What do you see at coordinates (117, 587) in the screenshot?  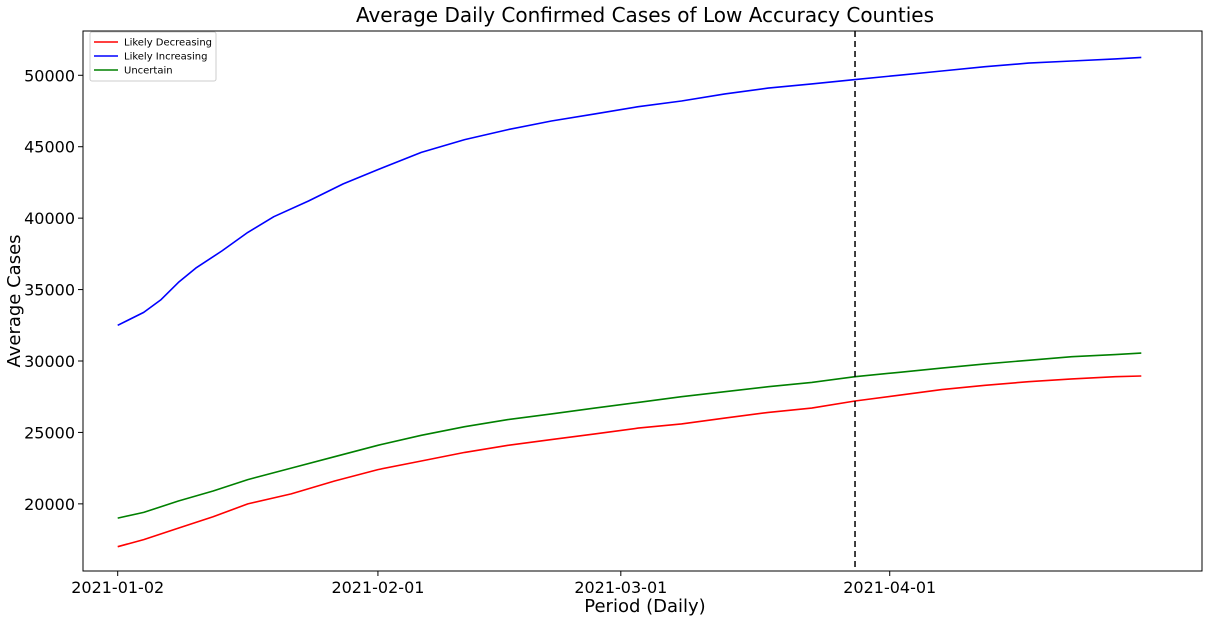 I see `x-tick-label: 2021-01-02` at bounding box center [117, 587].